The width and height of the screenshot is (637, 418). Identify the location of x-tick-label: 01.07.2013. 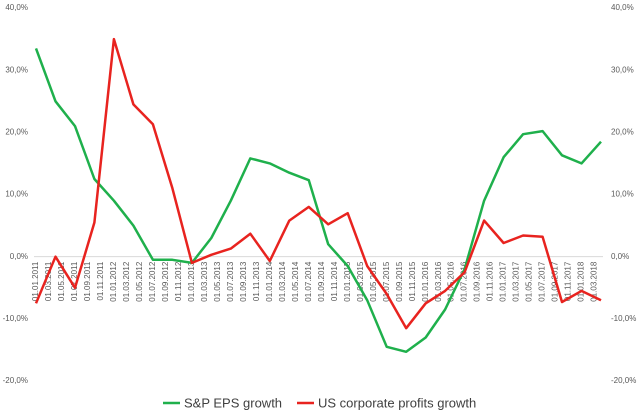
(230, 281).